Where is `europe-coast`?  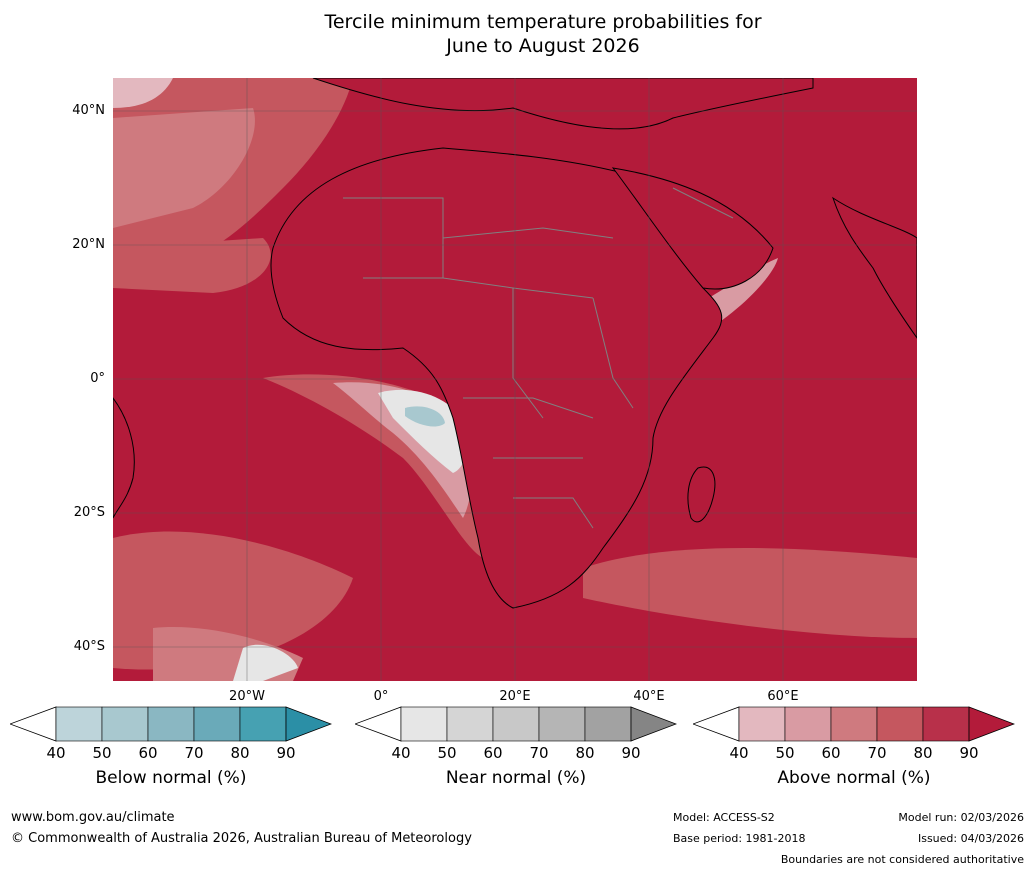
europe-coast is located at coordinates (563, 104).